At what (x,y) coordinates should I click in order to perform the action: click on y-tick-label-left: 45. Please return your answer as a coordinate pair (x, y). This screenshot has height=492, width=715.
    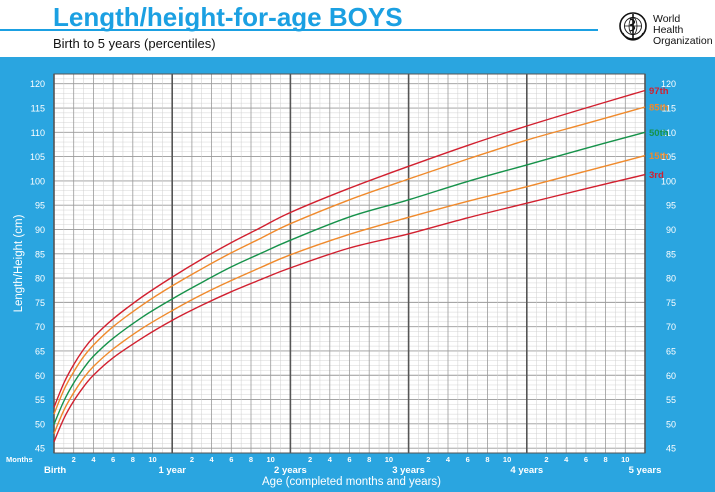
    Looking at the image, I should click on (40, 449).